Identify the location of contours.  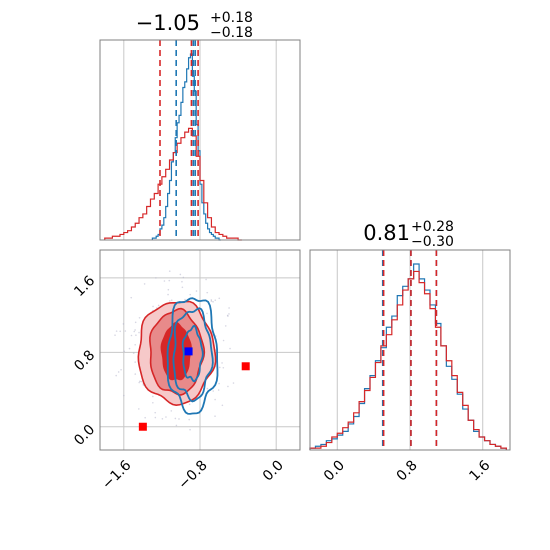
(178, 356).